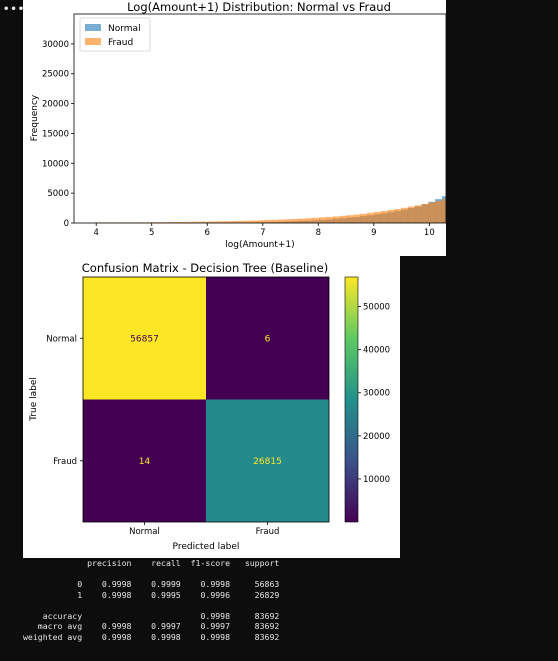 The image size is (558, 661). Describe the element at coordinates (55, 134) in the screenshot. I see `y-tick-label: 15000` at that location.